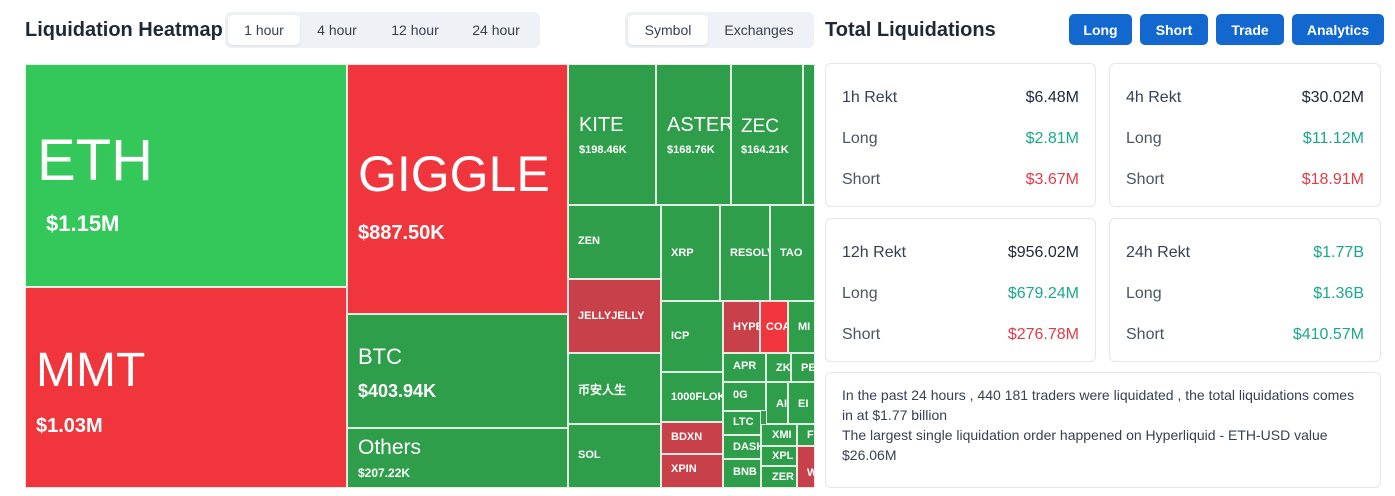  Describe the element at coordinates (668, 30) in the screenshot. I see `tab-symbol: Symbol` at that location.